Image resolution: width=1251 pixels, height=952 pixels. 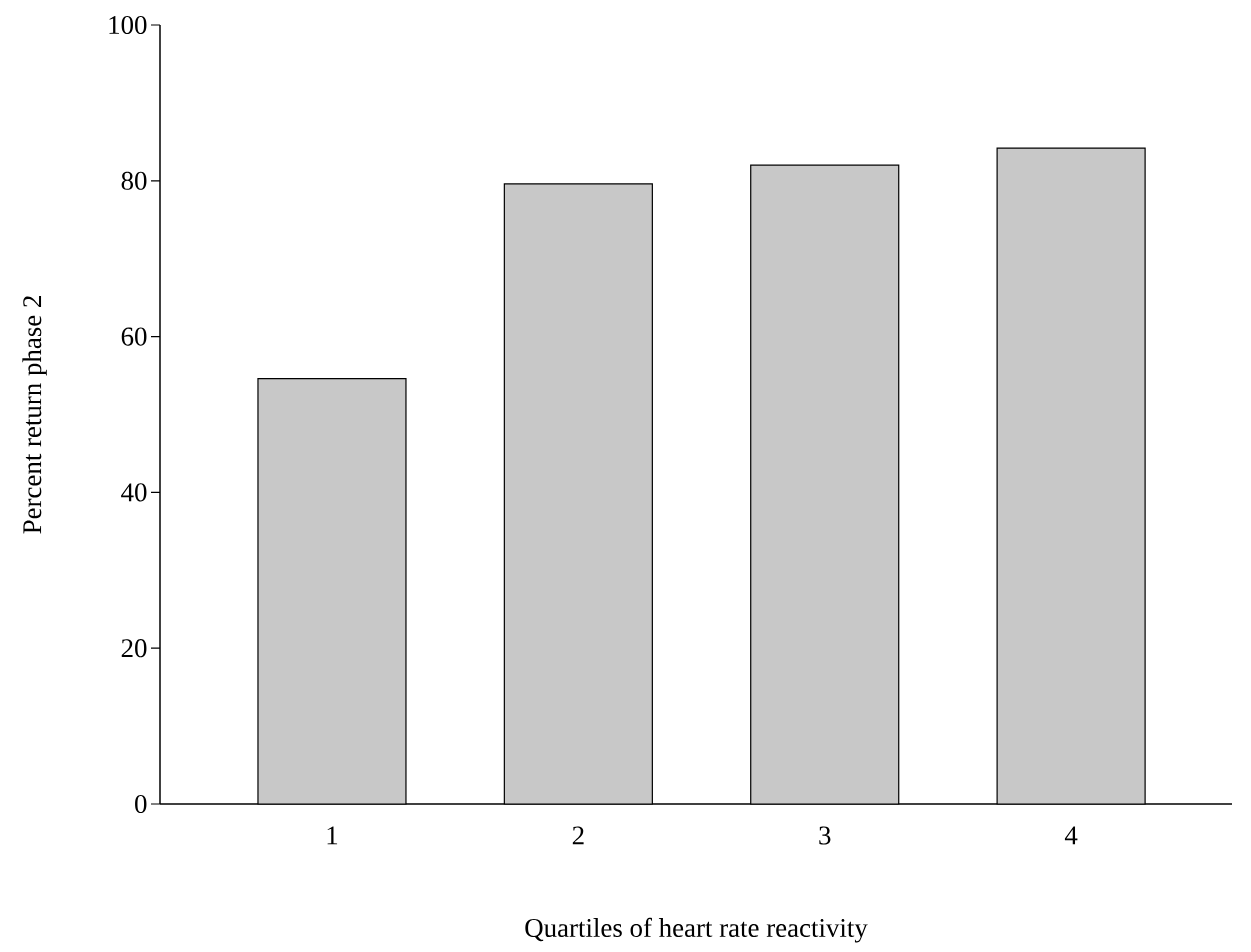 What do you see at coordinates (34, 415) in the screenshot?
I see `y-axis-title: Percent return phase 2` at bounding box center [34, 415].